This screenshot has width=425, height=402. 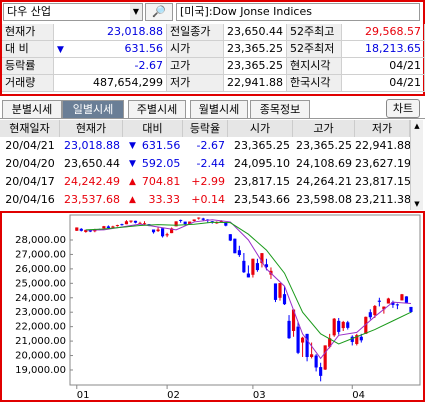 What do you see at coordinates (173, 395) in the screenshot?
I see `x-tick-label: 02` at bounding box center [173, 395].